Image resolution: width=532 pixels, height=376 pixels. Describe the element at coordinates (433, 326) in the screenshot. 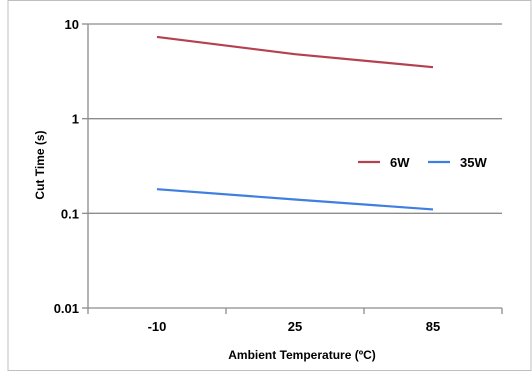

I see `x-tick-label-2: 85` at that location.